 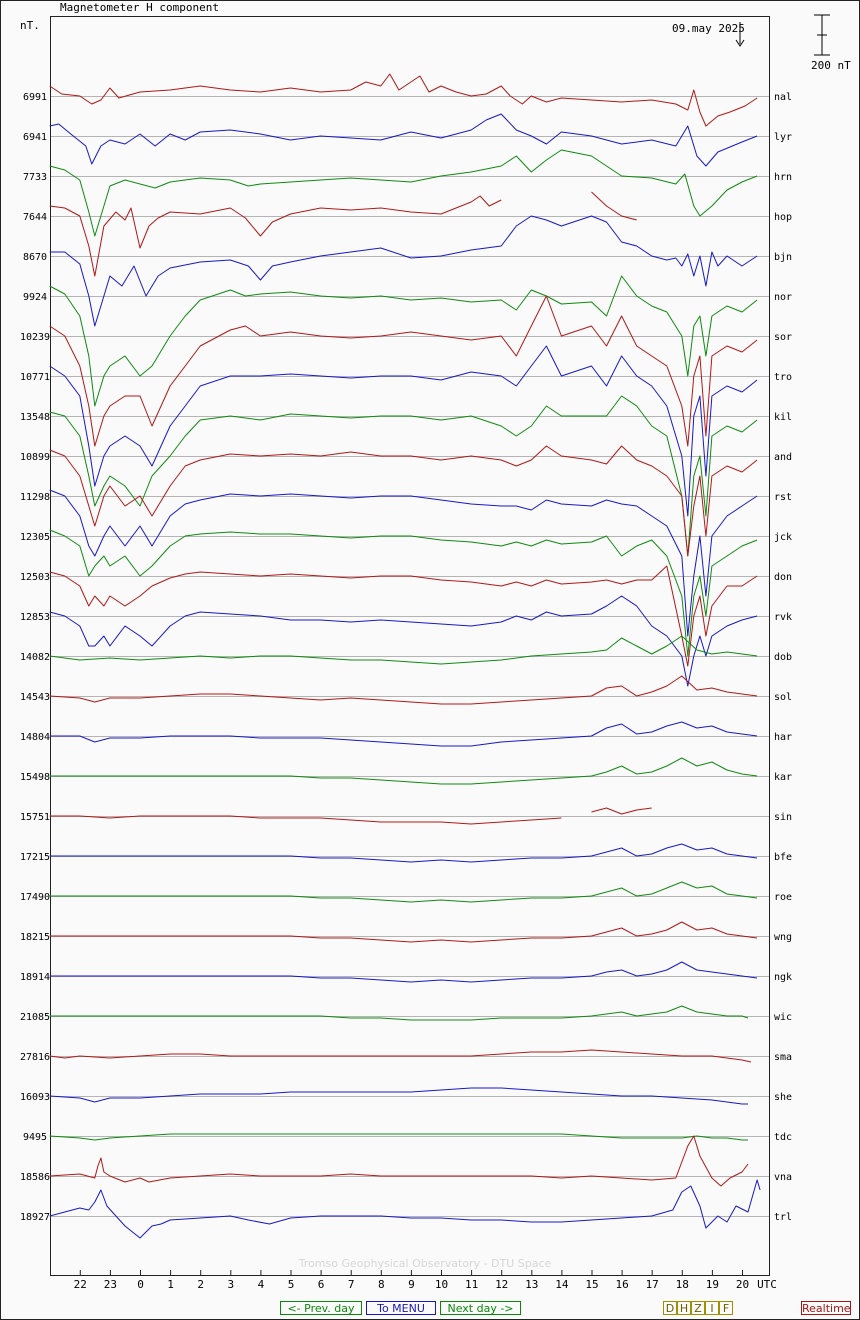 I want to click on component-f-button: F, so click(x=726, y=1308).